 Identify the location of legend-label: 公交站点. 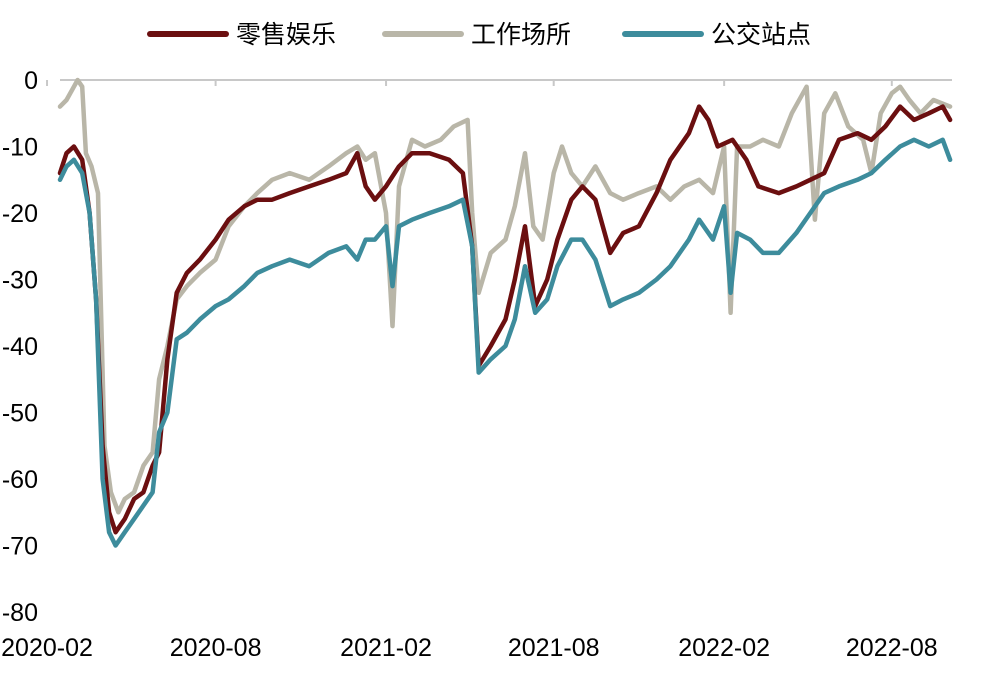
(761, 34).